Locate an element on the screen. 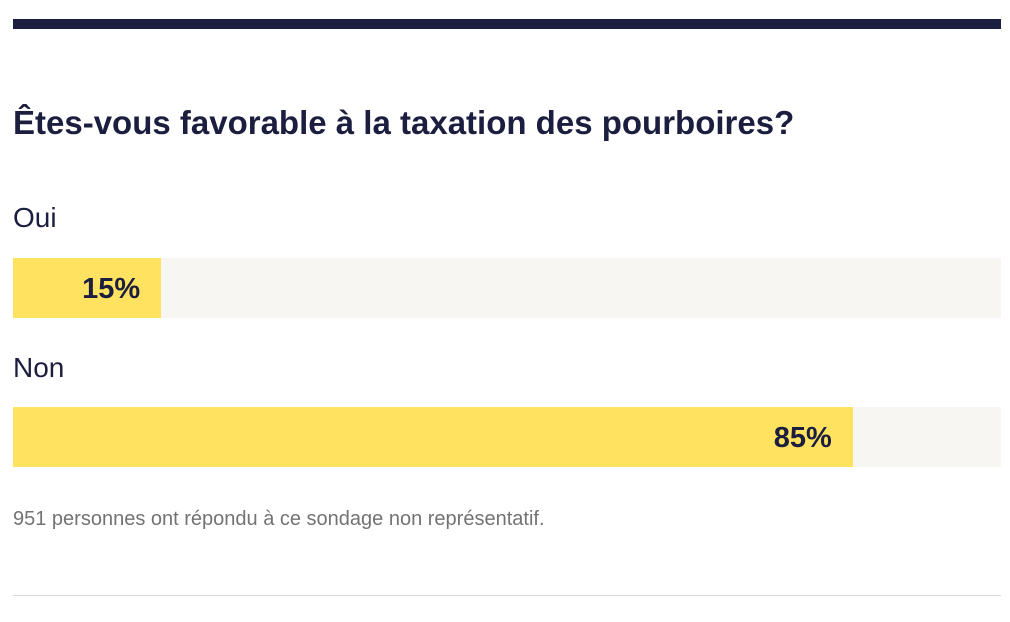 The width and height of the screenshot is (1010, 622). bar-value-oui: 15% is located at coordinates (111, 289).